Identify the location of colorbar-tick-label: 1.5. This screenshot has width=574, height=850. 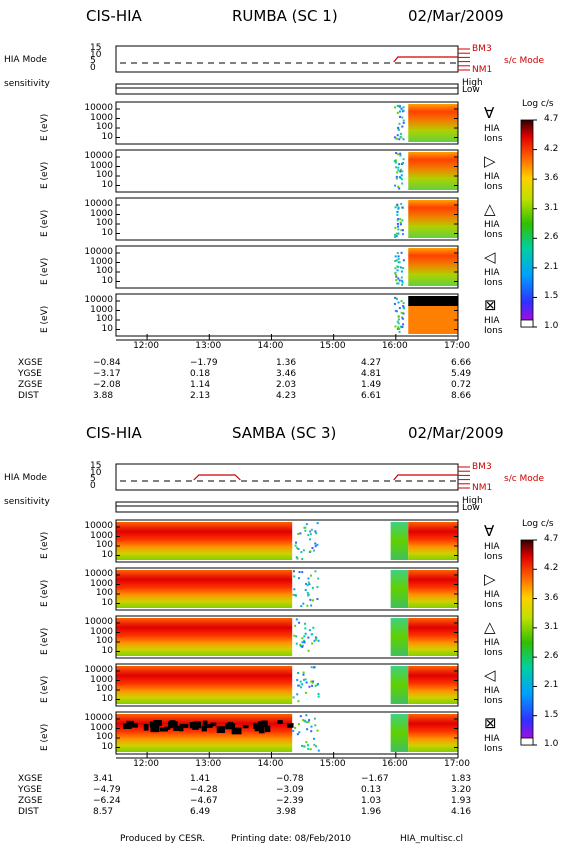
(551, 714).